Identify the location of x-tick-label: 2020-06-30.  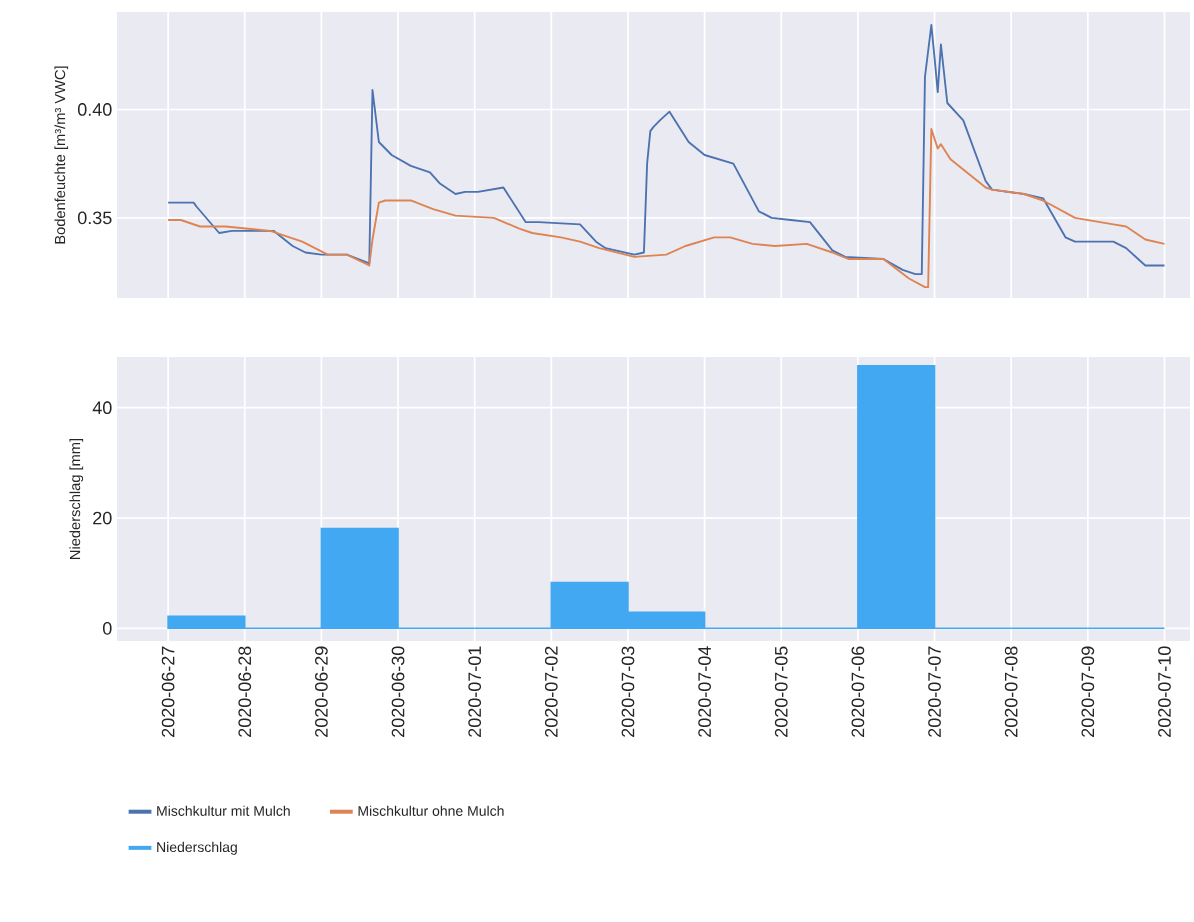
(398, 691).